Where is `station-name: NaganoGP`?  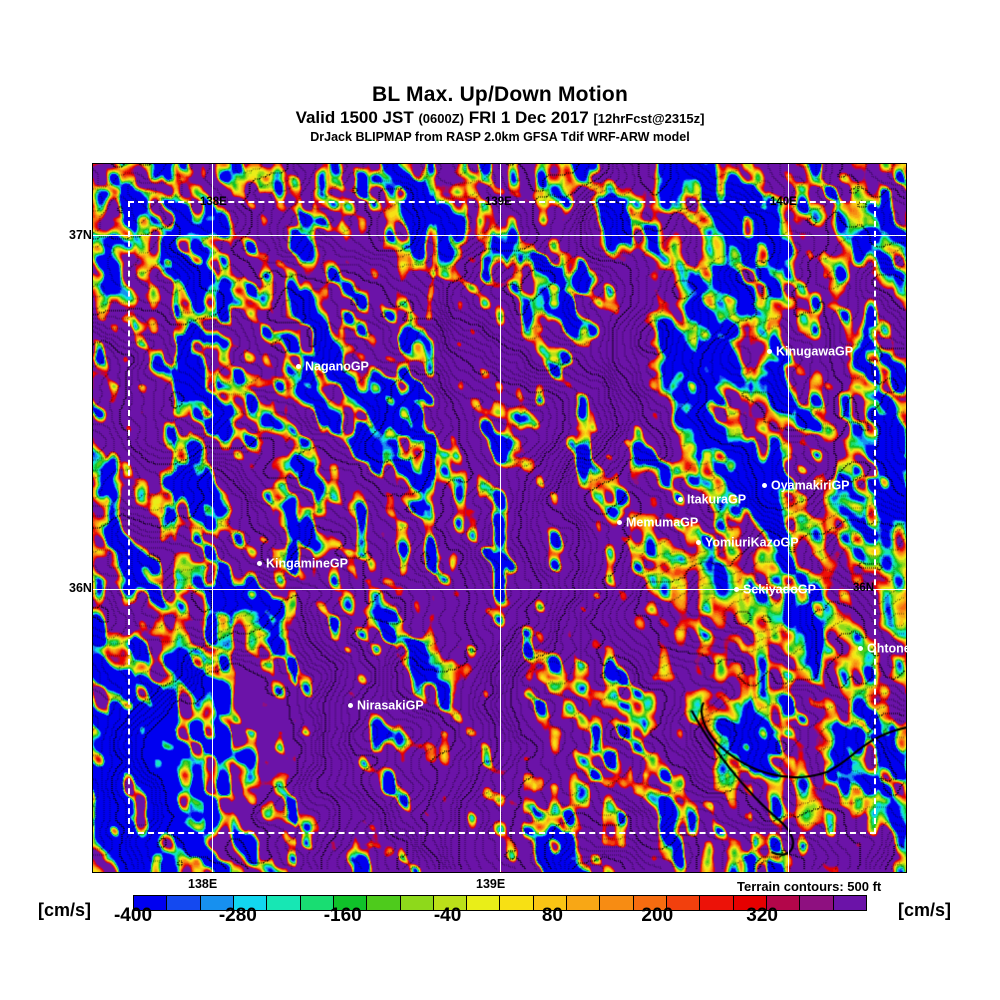
station-name: NaganoGP is located at coordinates (337, 366).